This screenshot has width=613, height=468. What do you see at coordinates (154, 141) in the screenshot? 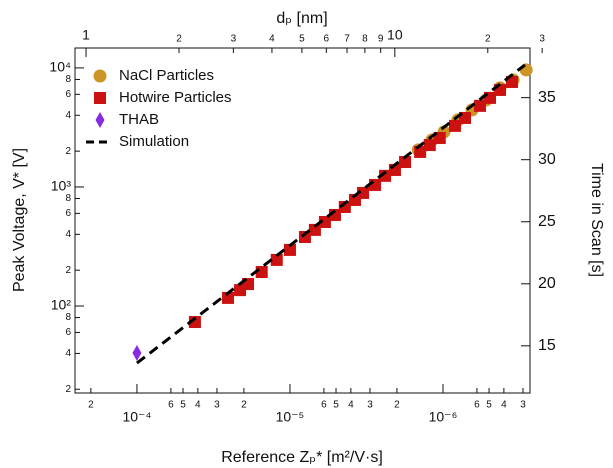
I see `legend-label: Simulation` at bounding box center [154, 141].